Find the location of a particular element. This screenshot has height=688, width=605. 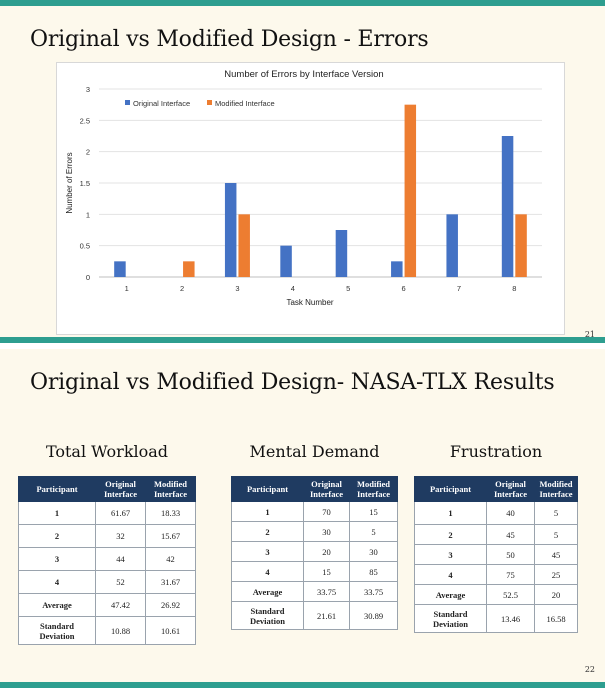

table-row: 1 61.67 18.33 is located at coordinates (107, 513).